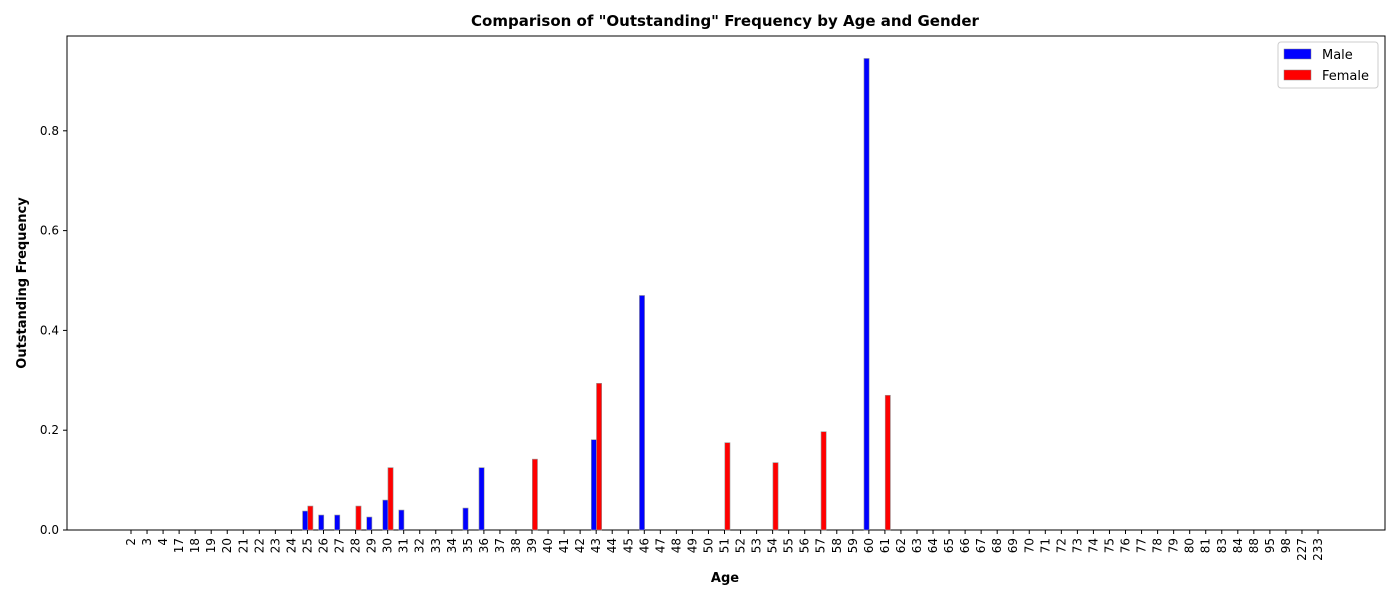  I want to click on x-tick-label: 47, so click(660, 545).